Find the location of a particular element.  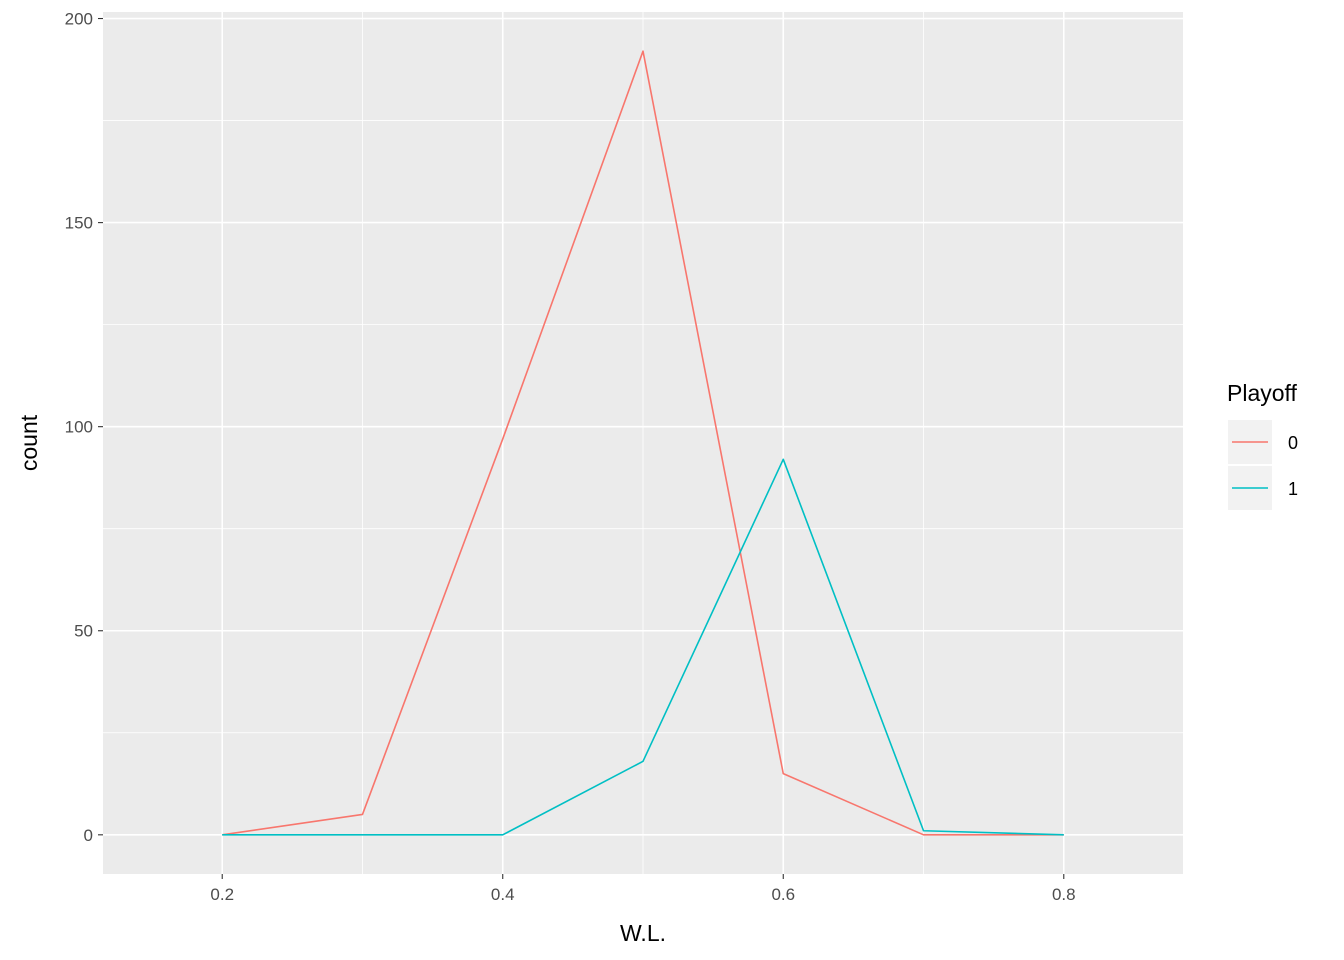

x-tick-label: 0.6 is located at coordinates (783, 894).